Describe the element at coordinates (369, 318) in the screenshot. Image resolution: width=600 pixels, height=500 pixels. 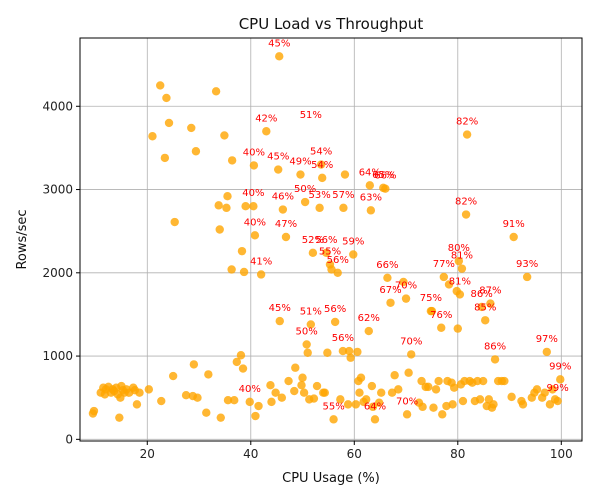
I see `point-annotation: 62%` at that location.